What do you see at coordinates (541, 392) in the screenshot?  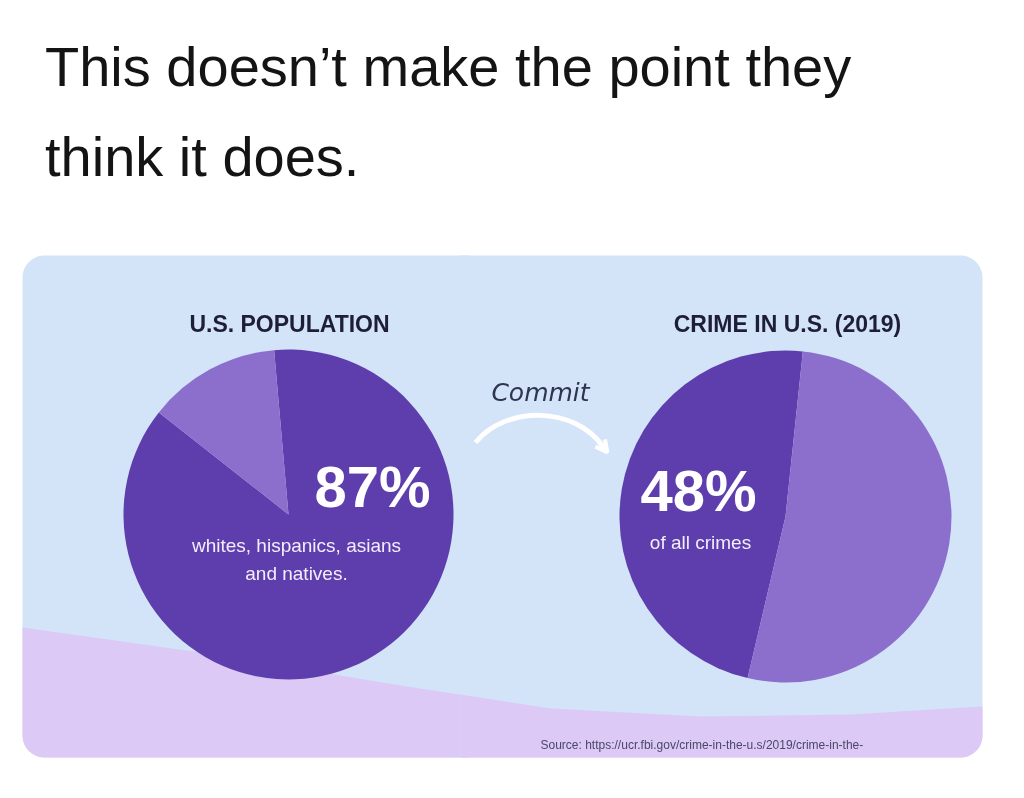 I see `text: Commit` at bounding box center [541, 392].